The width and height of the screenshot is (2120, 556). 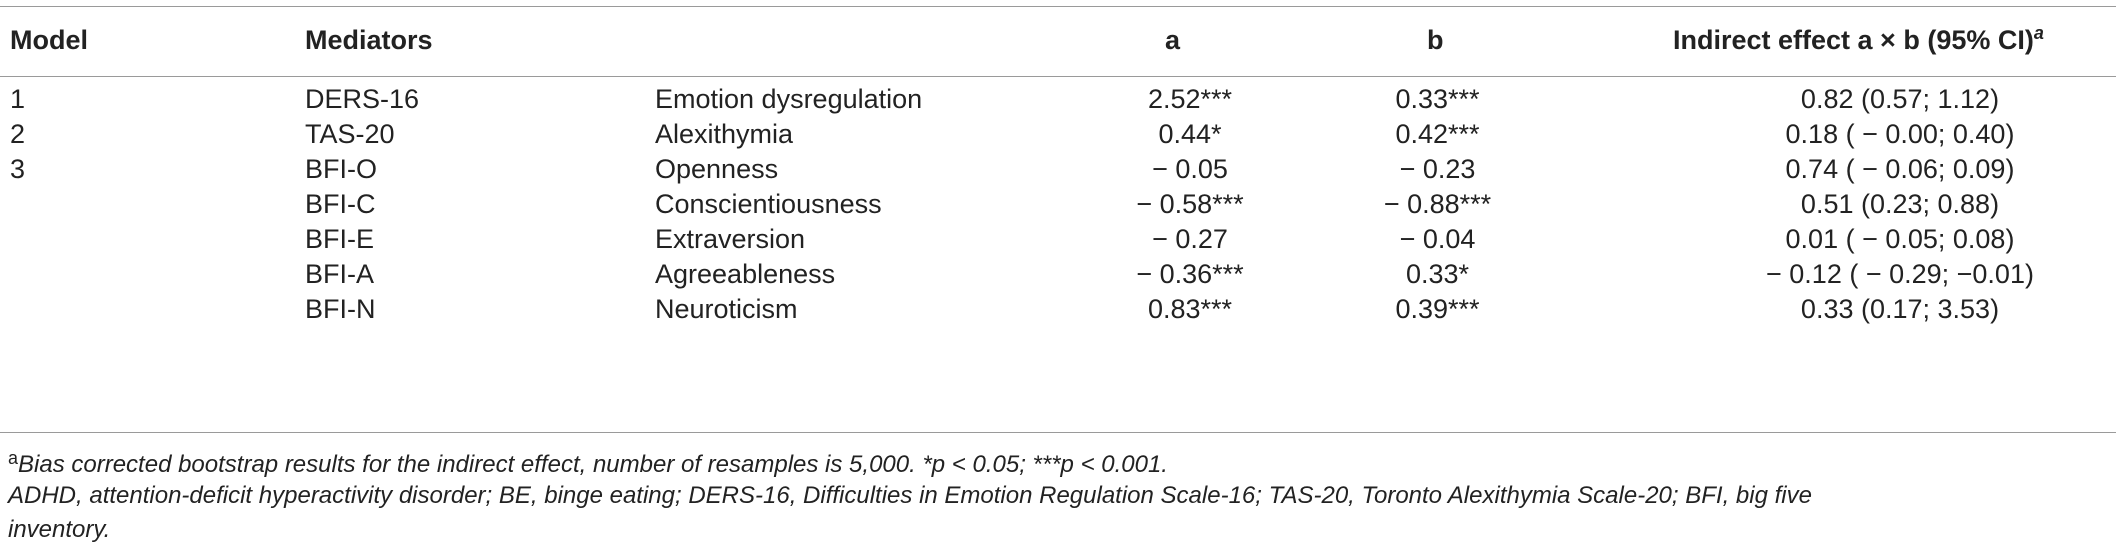 I want to click on row-7-indirect-effect: 0.33 (0.17; 3.53), so click(x=1900, y=309).